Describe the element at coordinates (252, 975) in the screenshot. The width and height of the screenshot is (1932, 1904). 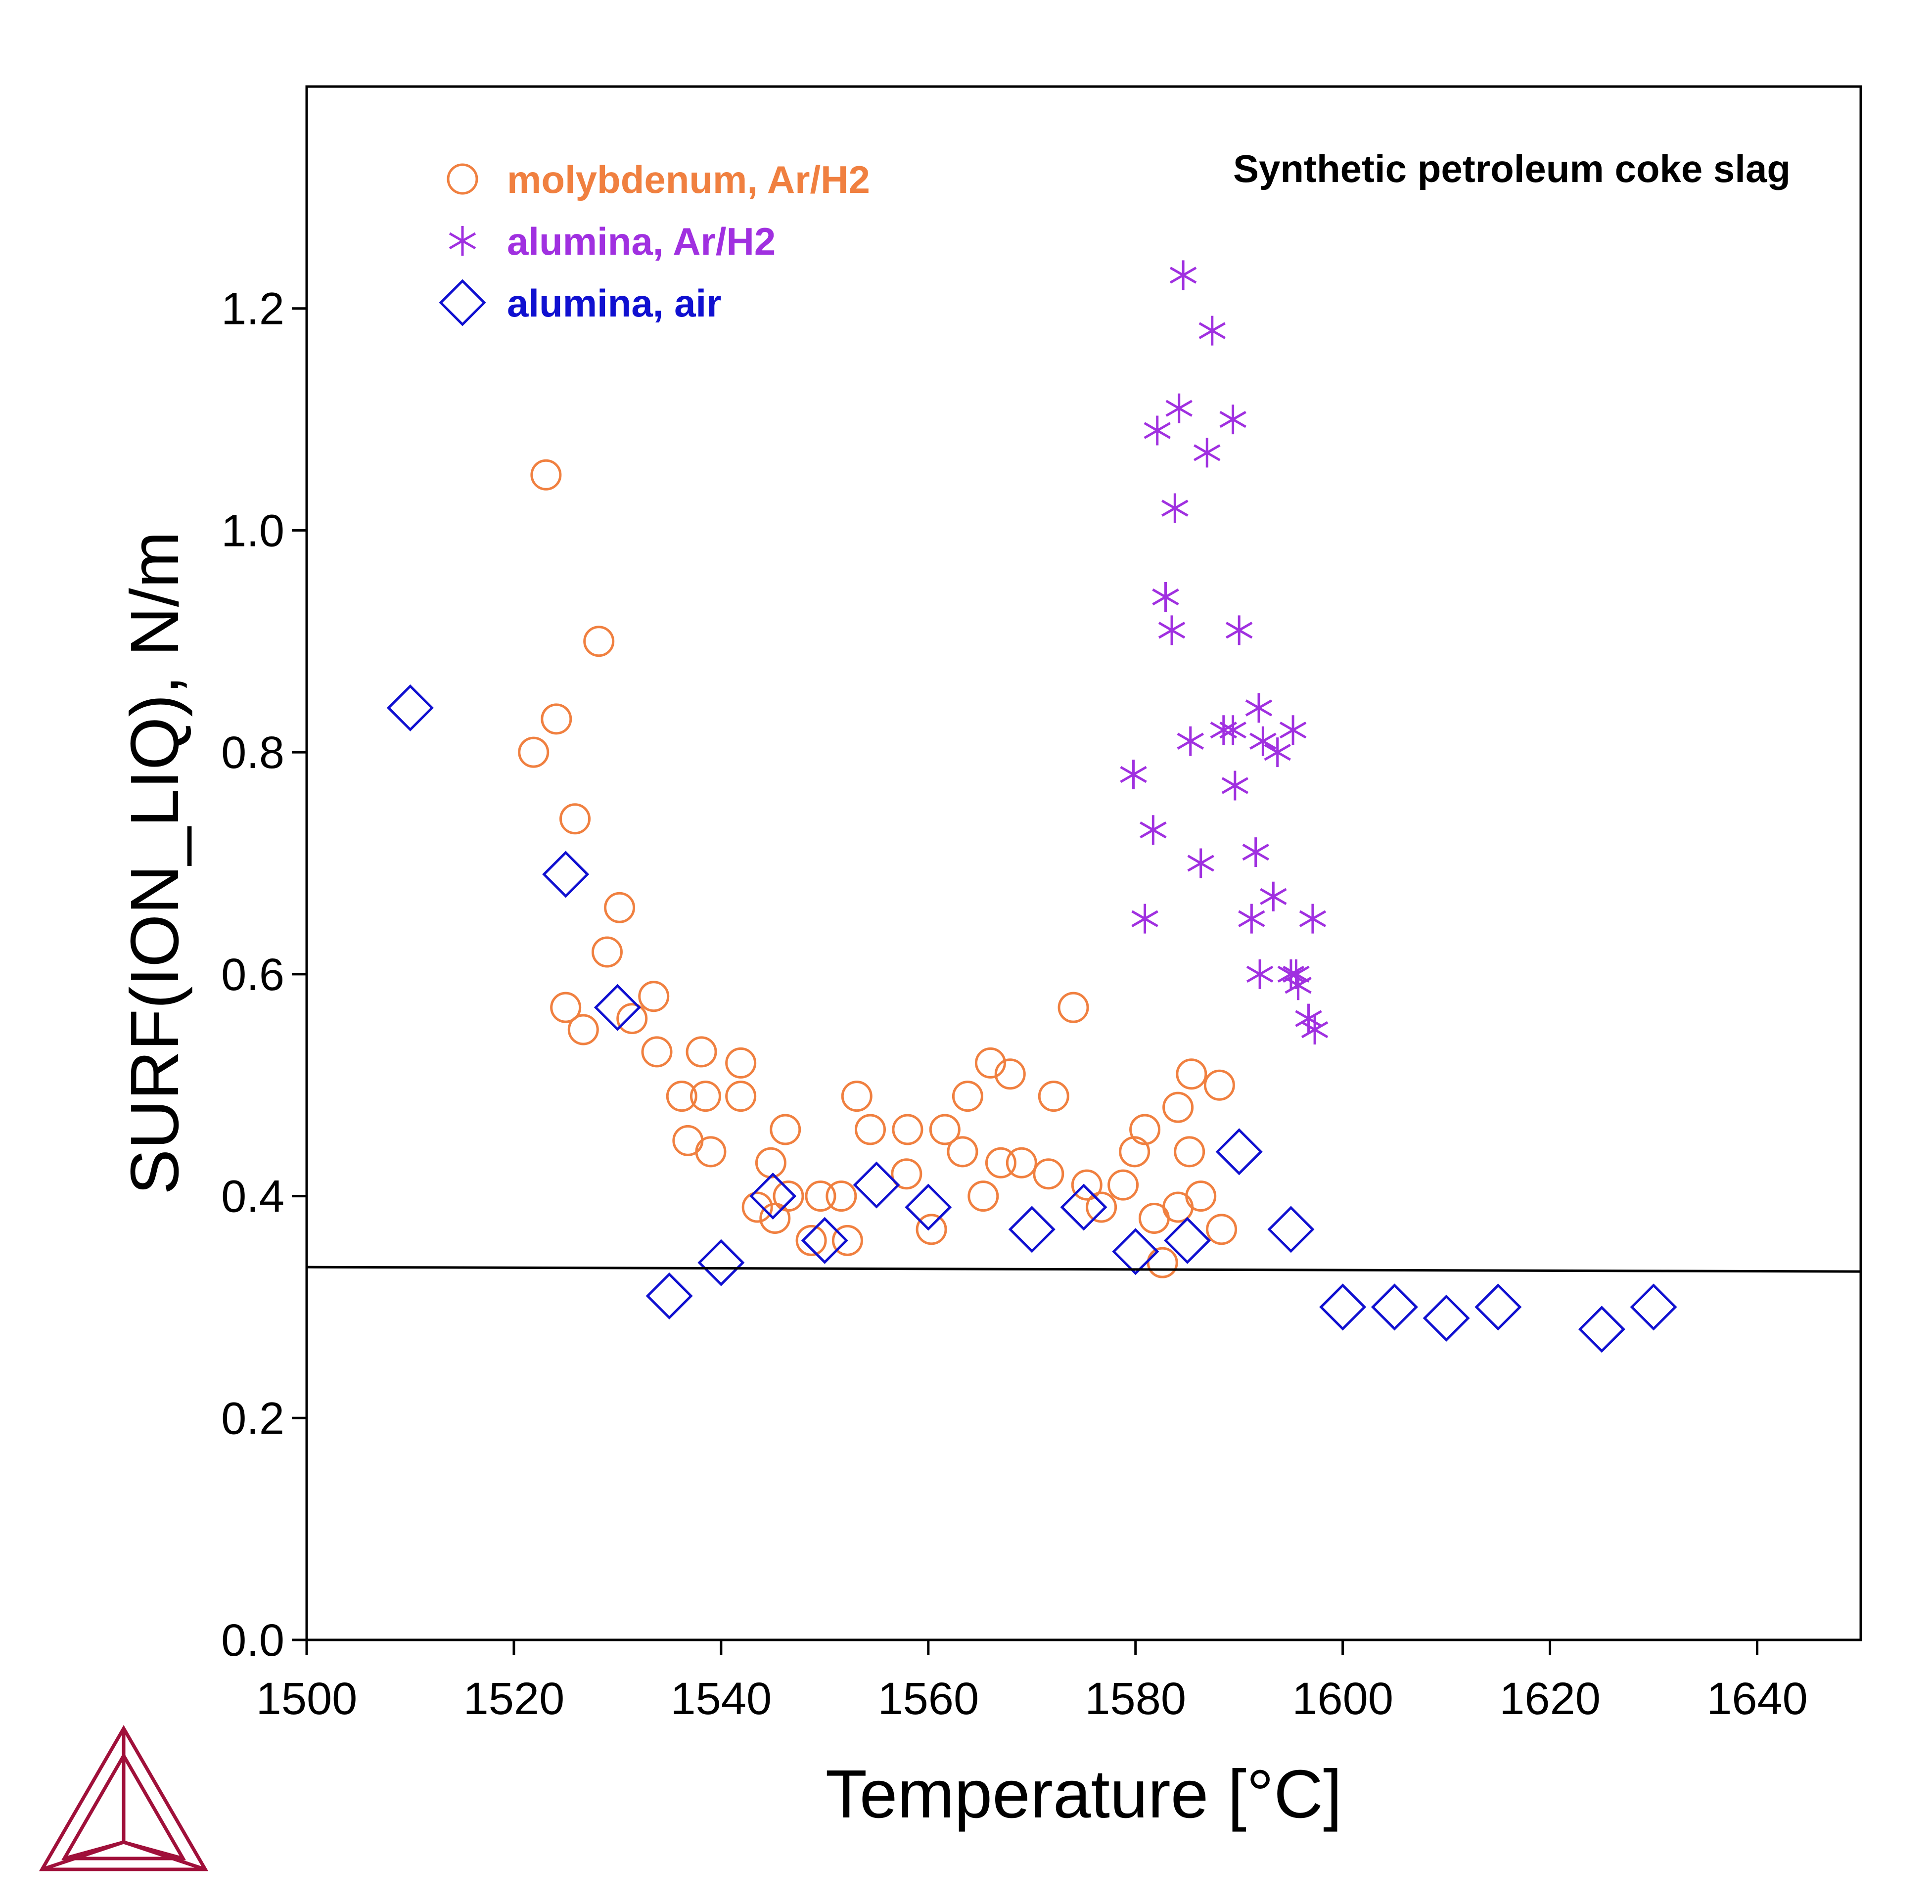
I see `y-tick-label: 0.6` at that location.